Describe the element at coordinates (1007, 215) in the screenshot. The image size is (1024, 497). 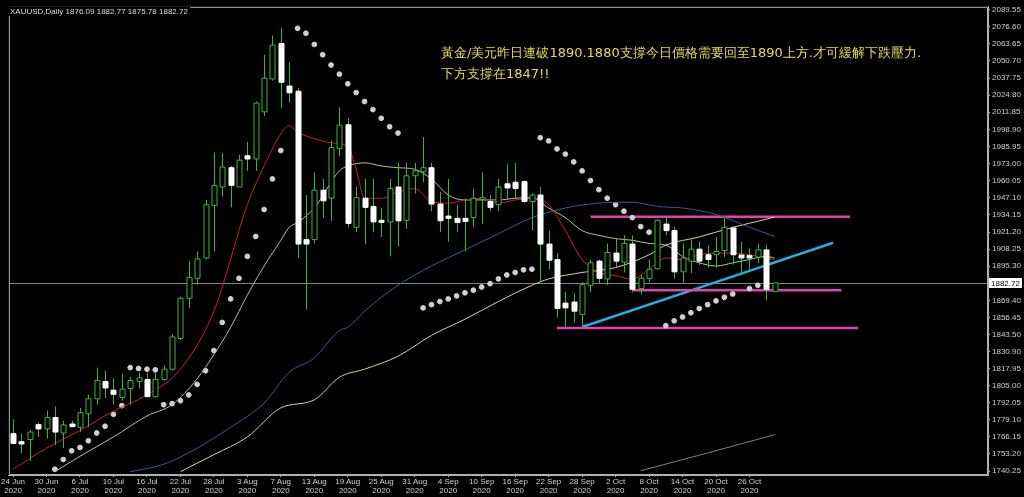
I see `y-tick-label: 1934.15` at that location.